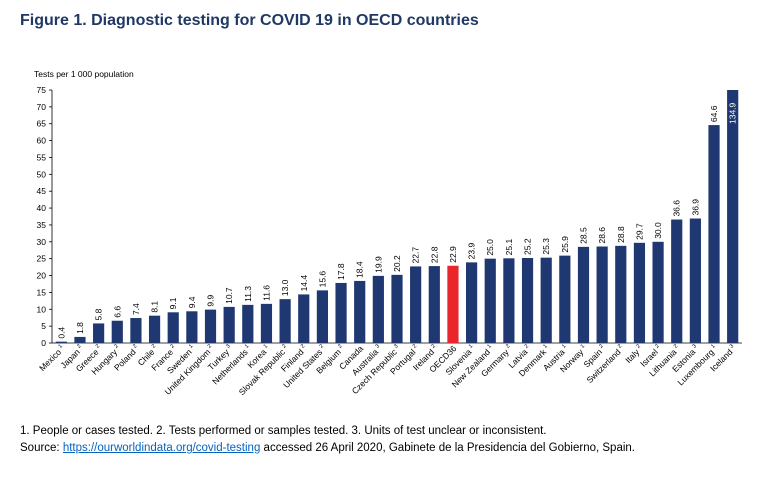 This screenshot has height=480, width=773. Describe the element at coordinates (136, 330) in the screenshot. I see `bar-poland` at that location.